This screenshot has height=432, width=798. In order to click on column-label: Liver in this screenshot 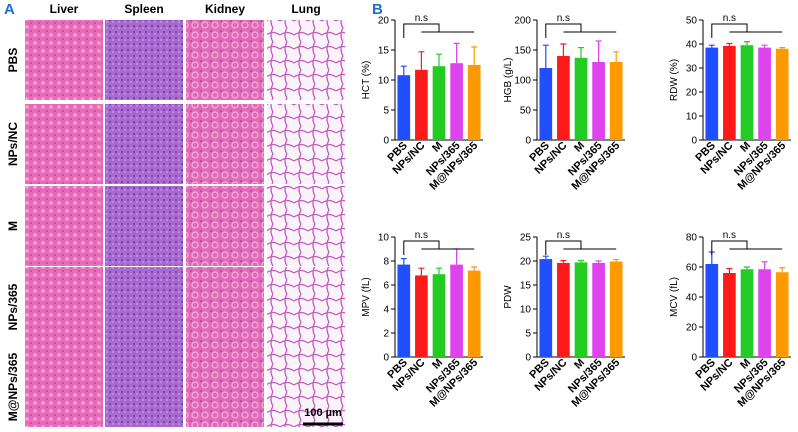, I will do `click(64, 9)`.